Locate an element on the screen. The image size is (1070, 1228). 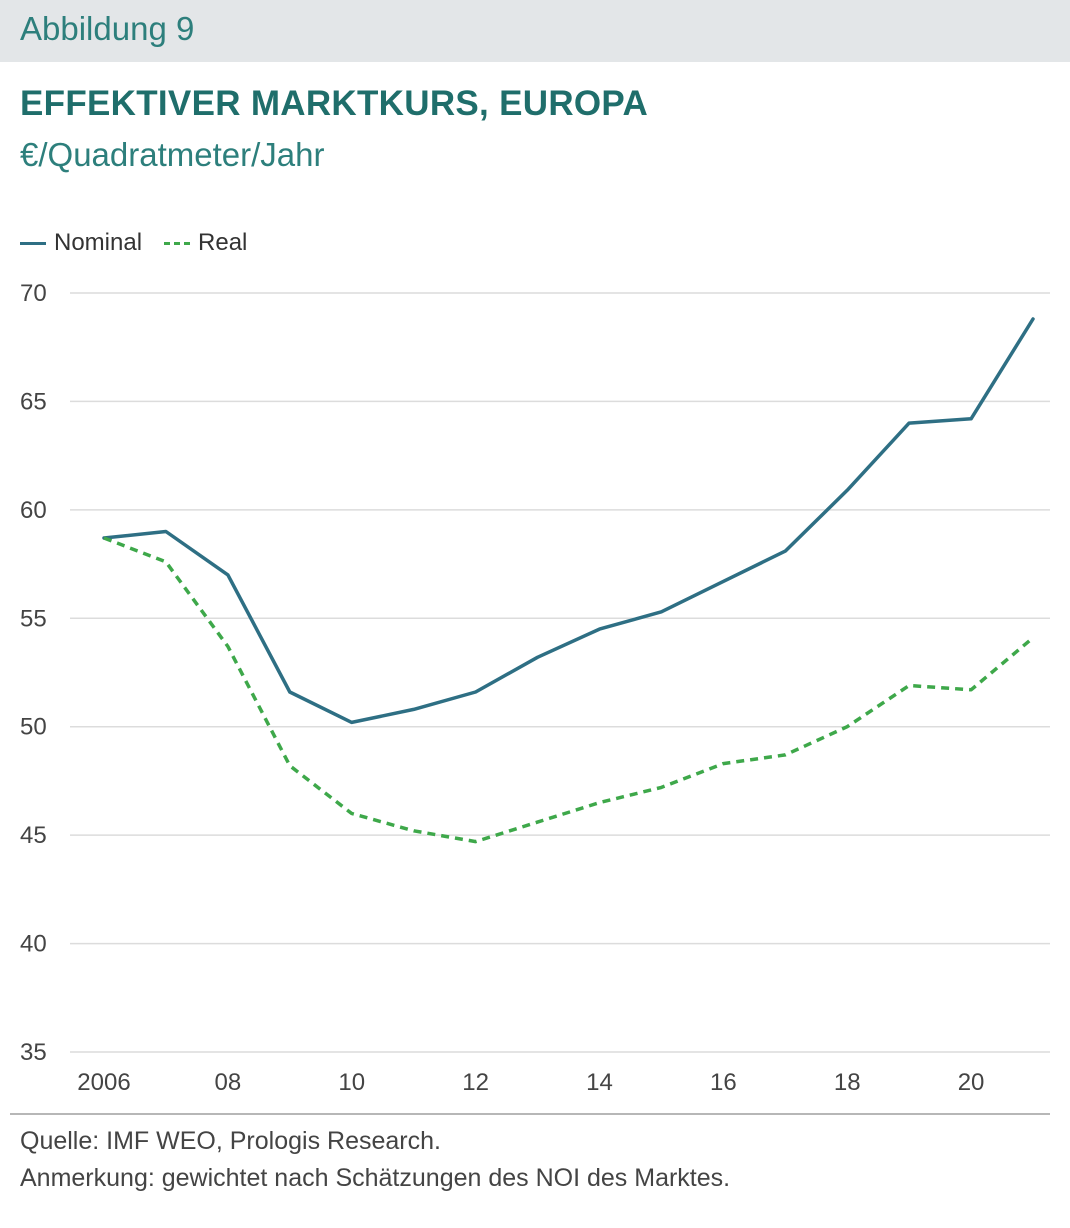
legend-swatch-real is located at coordinates (177, 243).